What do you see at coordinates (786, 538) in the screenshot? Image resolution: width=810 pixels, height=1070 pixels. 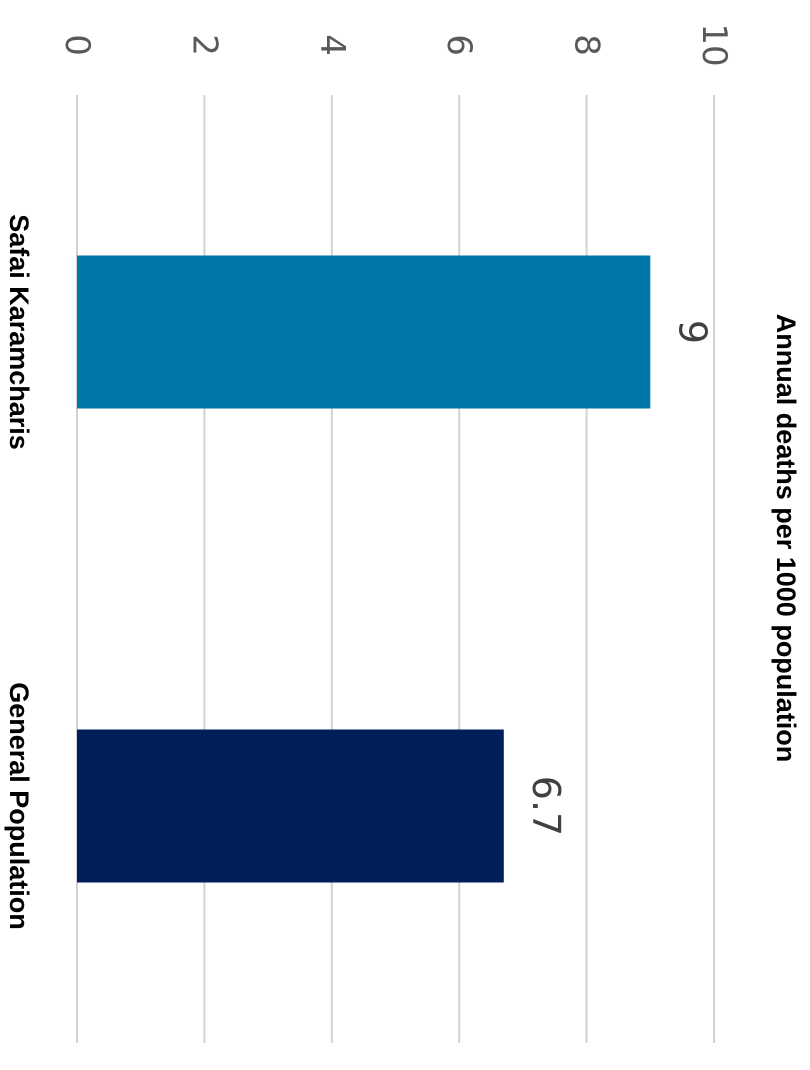 I see `chart-title: Annual deaths per 1000 population` at bounding box center [786, 538].